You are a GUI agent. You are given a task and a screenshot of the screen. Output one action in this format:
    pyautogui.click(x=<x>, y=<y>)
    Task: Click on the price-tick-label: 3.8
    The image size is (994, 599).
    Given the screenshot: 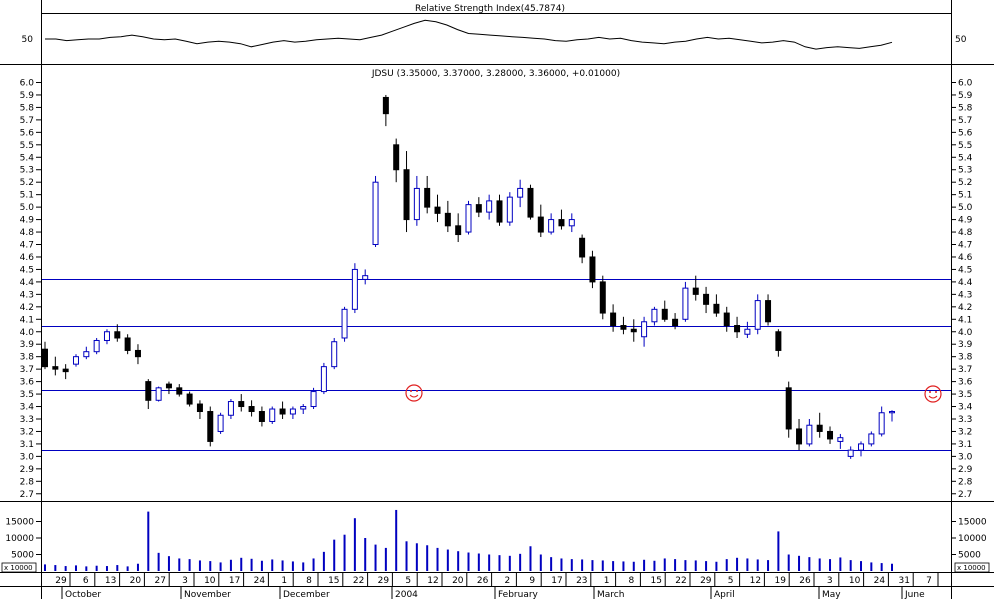 What is the action you would take?
    pyautogui.click(x=27, y=358)
    